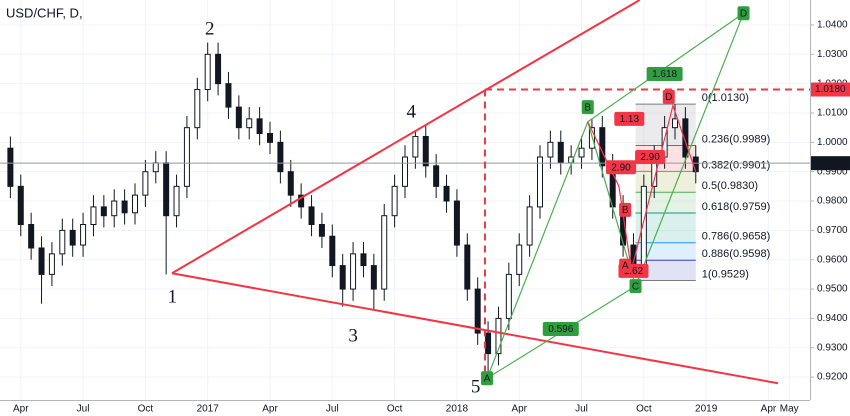 This screenshot has width=850, height=416. I want to click on fib-label: 0.786(0.9658), so click(736, 237).